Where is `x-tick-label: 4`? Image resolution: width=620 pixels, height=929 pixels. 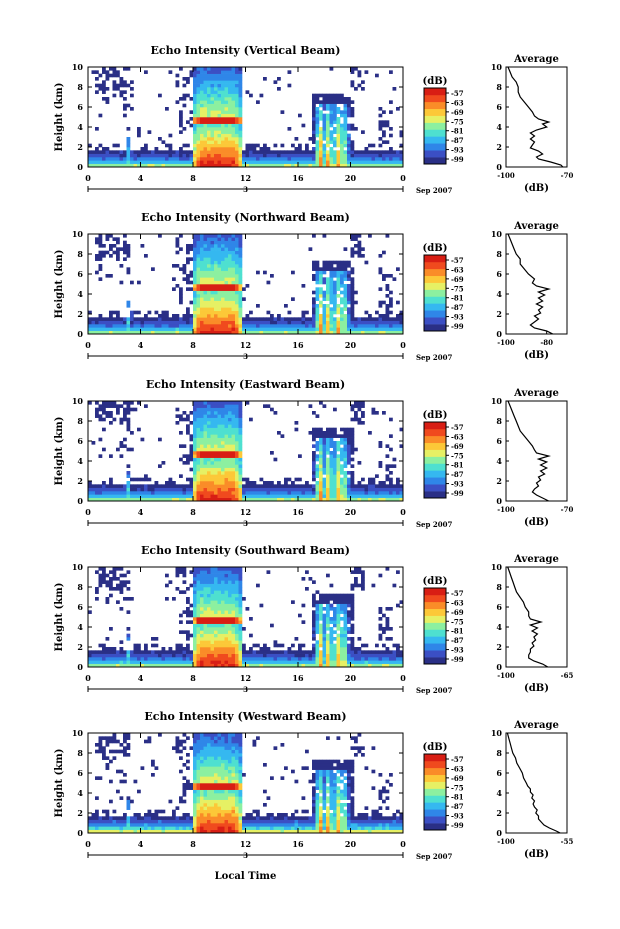
x-tick-label: 4 is located at coordinates (141, 345).